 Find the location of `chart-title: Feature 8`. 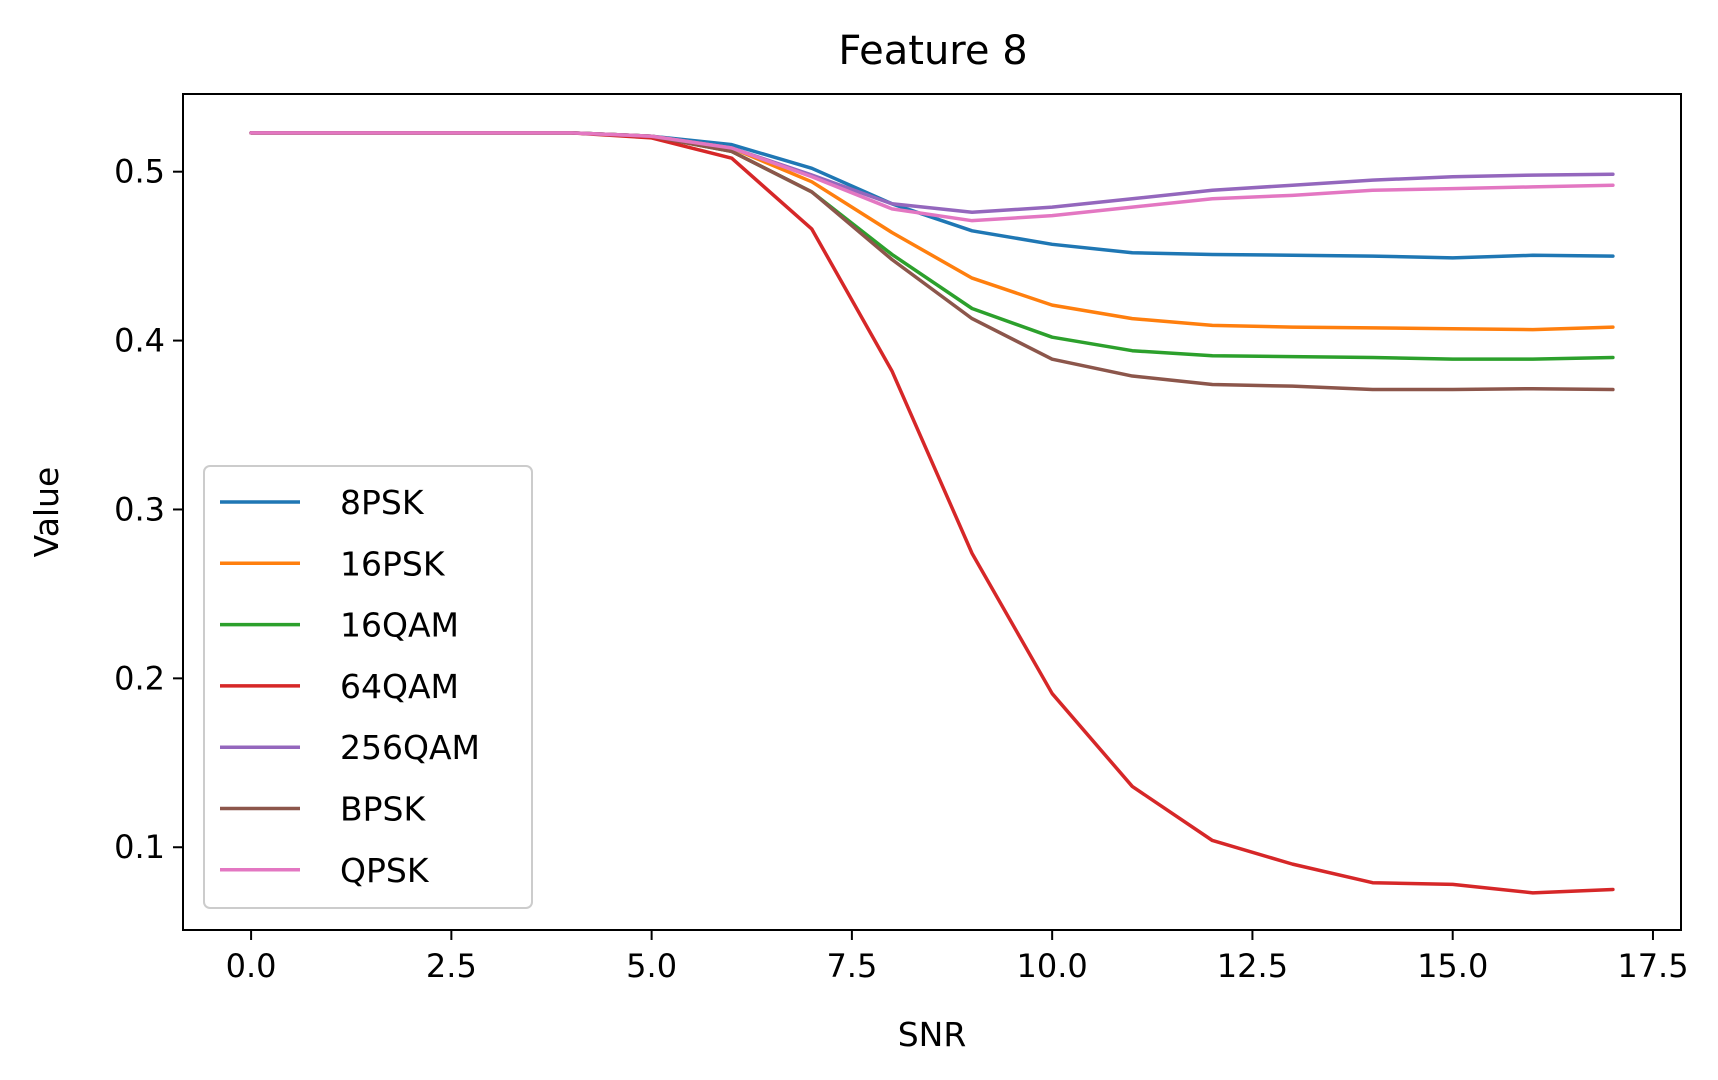

chart-title: Feature 8 is located at coordinates (932, 51).